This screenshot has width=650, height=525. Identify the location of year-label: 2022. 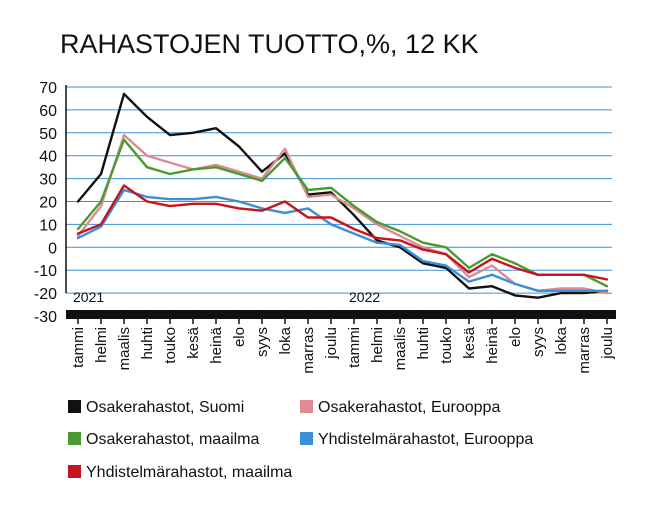
(364, 297).